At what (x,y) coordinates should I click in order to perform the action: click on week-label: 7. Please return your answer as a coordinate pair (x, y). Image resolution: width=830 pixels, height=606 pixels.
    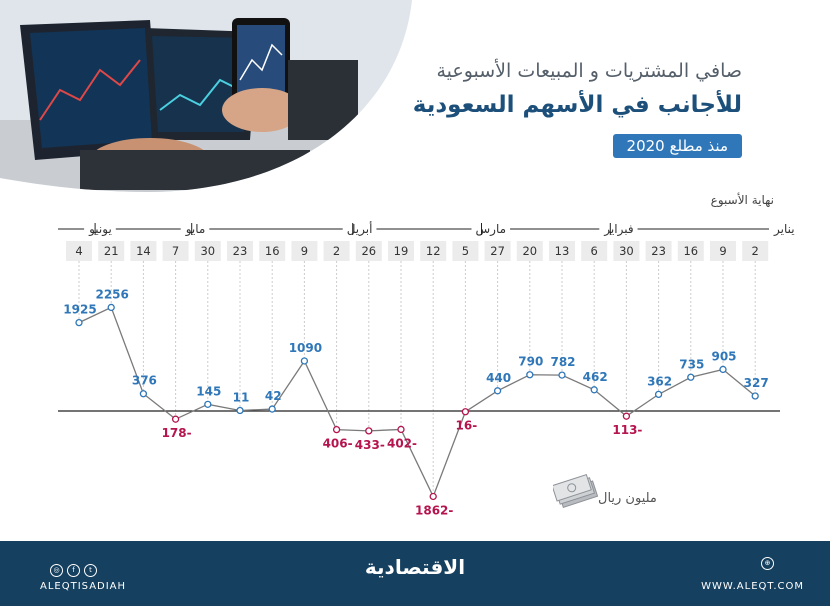
    Looking at the image, I should click on (175, 251).